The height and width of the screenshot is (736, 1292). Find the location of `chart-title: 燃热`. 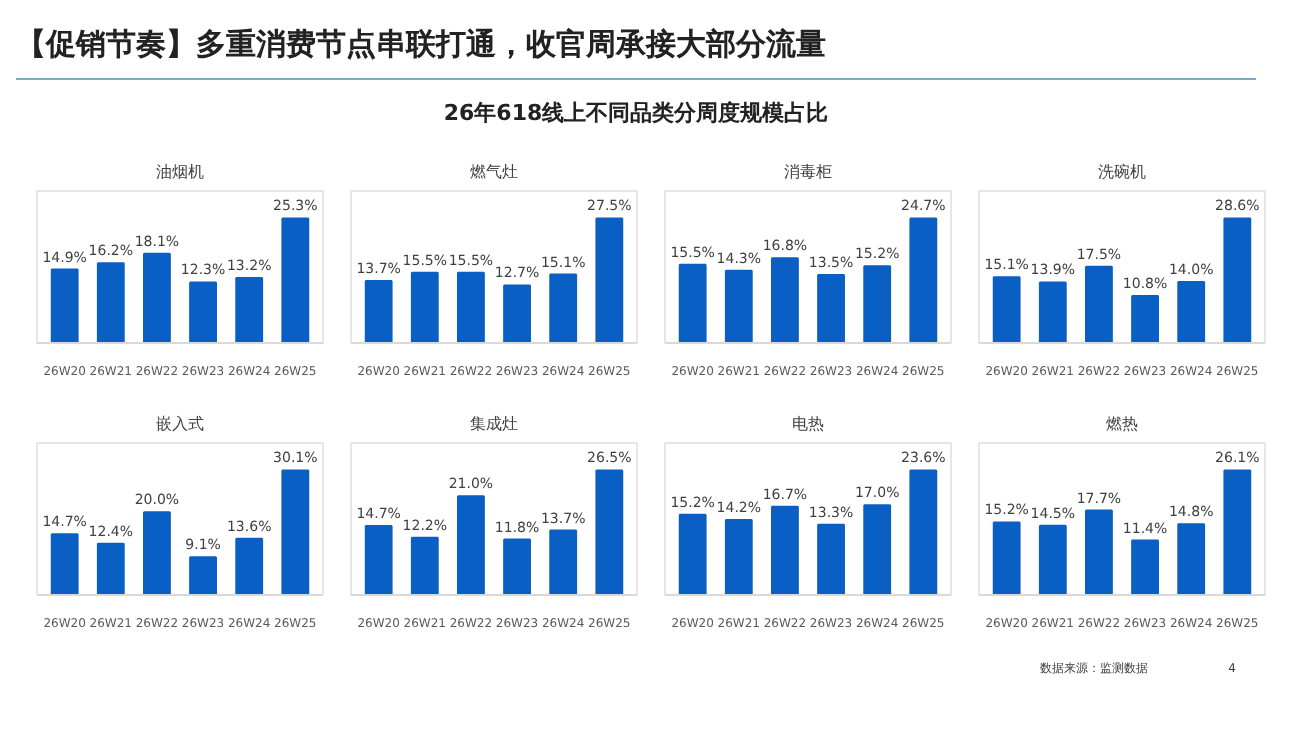

chart-title: 燃热 is located at coordinates (1122, 424).